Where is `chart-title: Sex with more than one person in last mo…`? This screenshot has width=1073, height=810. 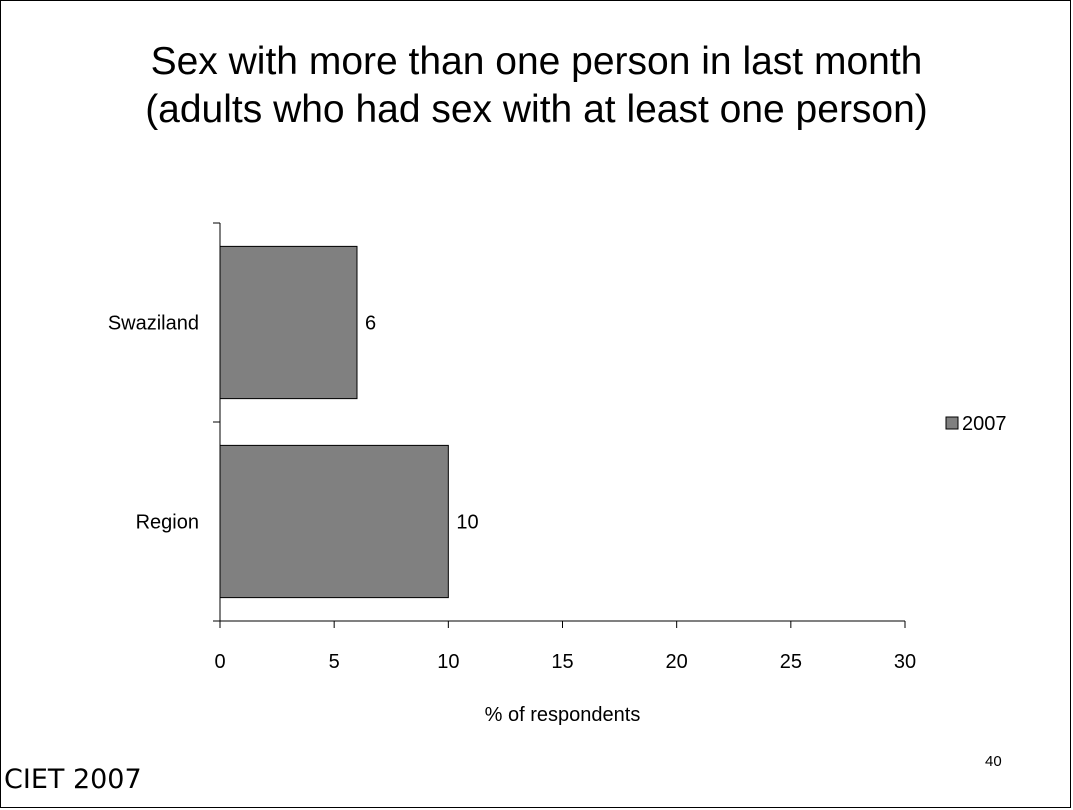 chart-title: Sex with more than one person in last mo… is located at coordinates (536, 86).